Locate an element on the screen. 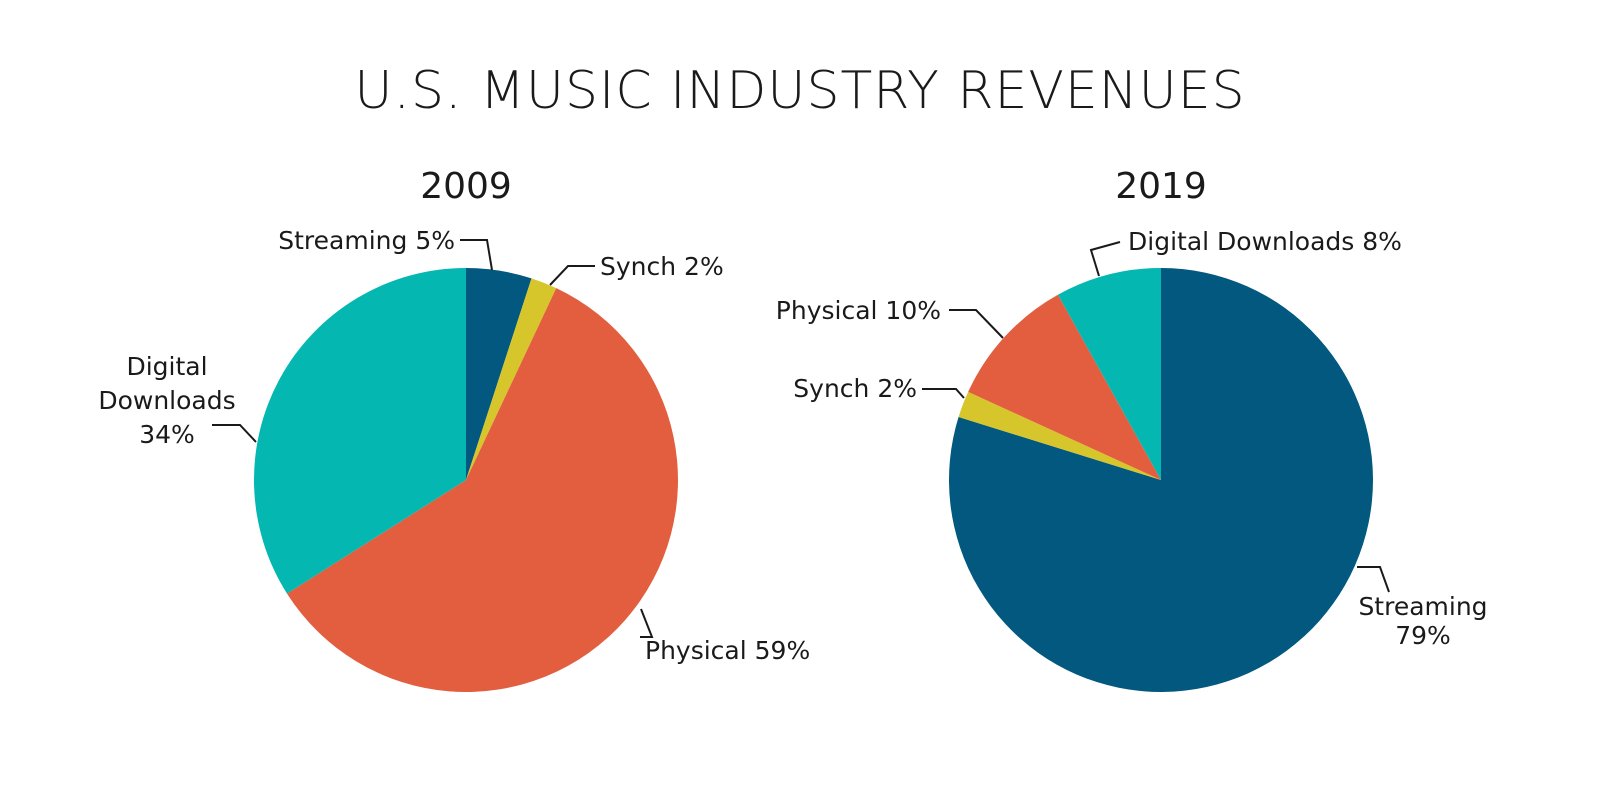 The image size is (1600, 800). pie-slices-2009 is located at coordinates (465, 480).